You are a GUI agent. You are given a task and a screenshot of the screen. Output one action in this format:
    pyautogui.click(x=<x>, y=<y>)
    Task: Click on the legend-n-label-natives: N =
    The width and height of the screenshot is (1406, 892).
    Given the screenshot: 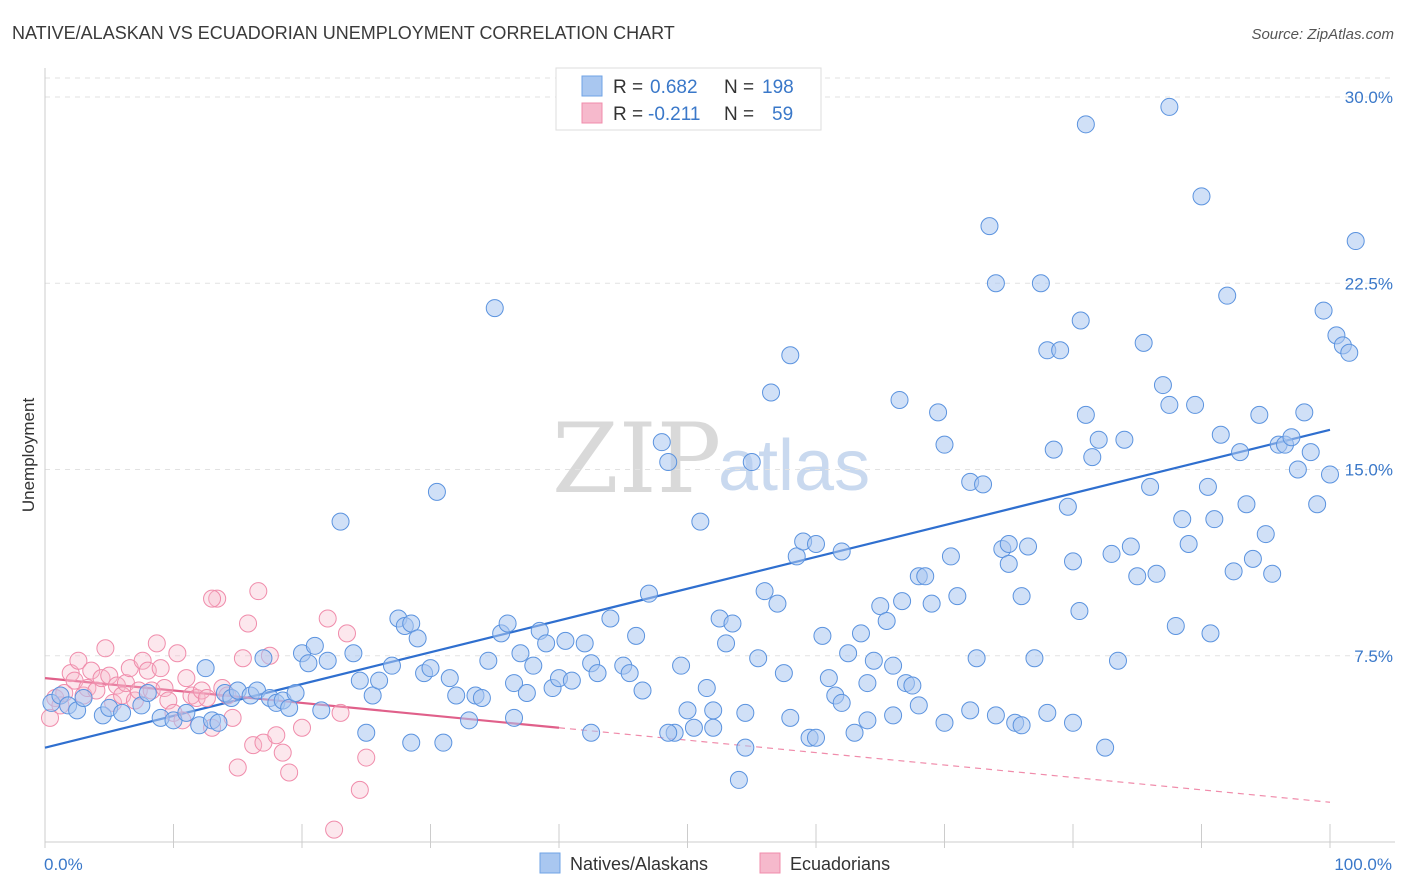 What is the action you would take?
    pyautogui.click(x=739, y=87)
    